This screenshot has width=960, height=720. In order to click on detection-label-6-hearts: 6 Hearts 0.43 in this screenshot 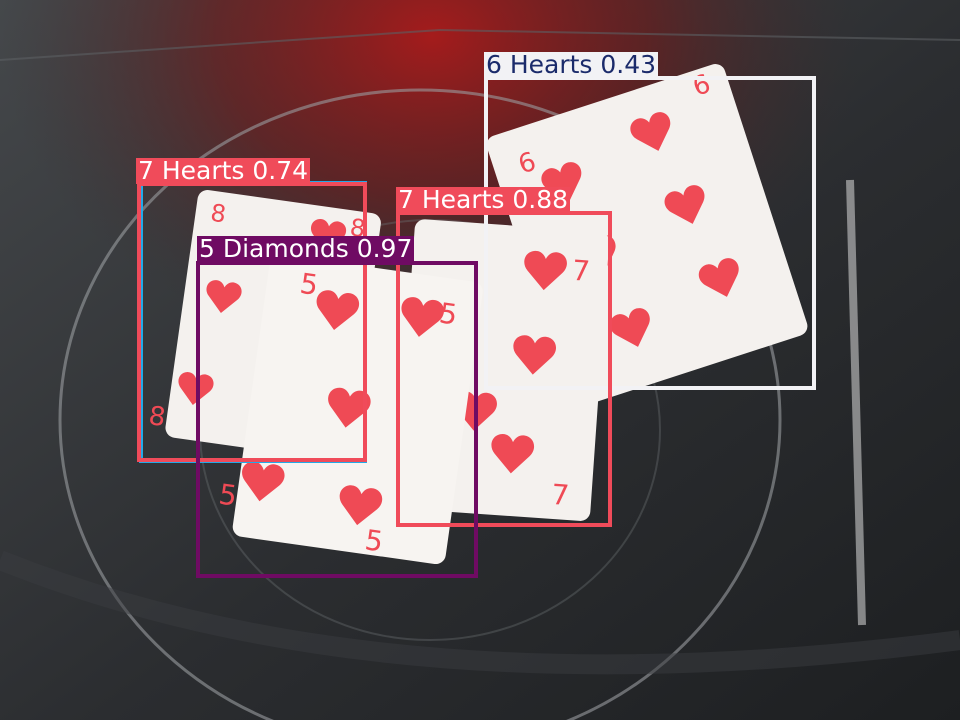, I will do `click(571, 64)`.